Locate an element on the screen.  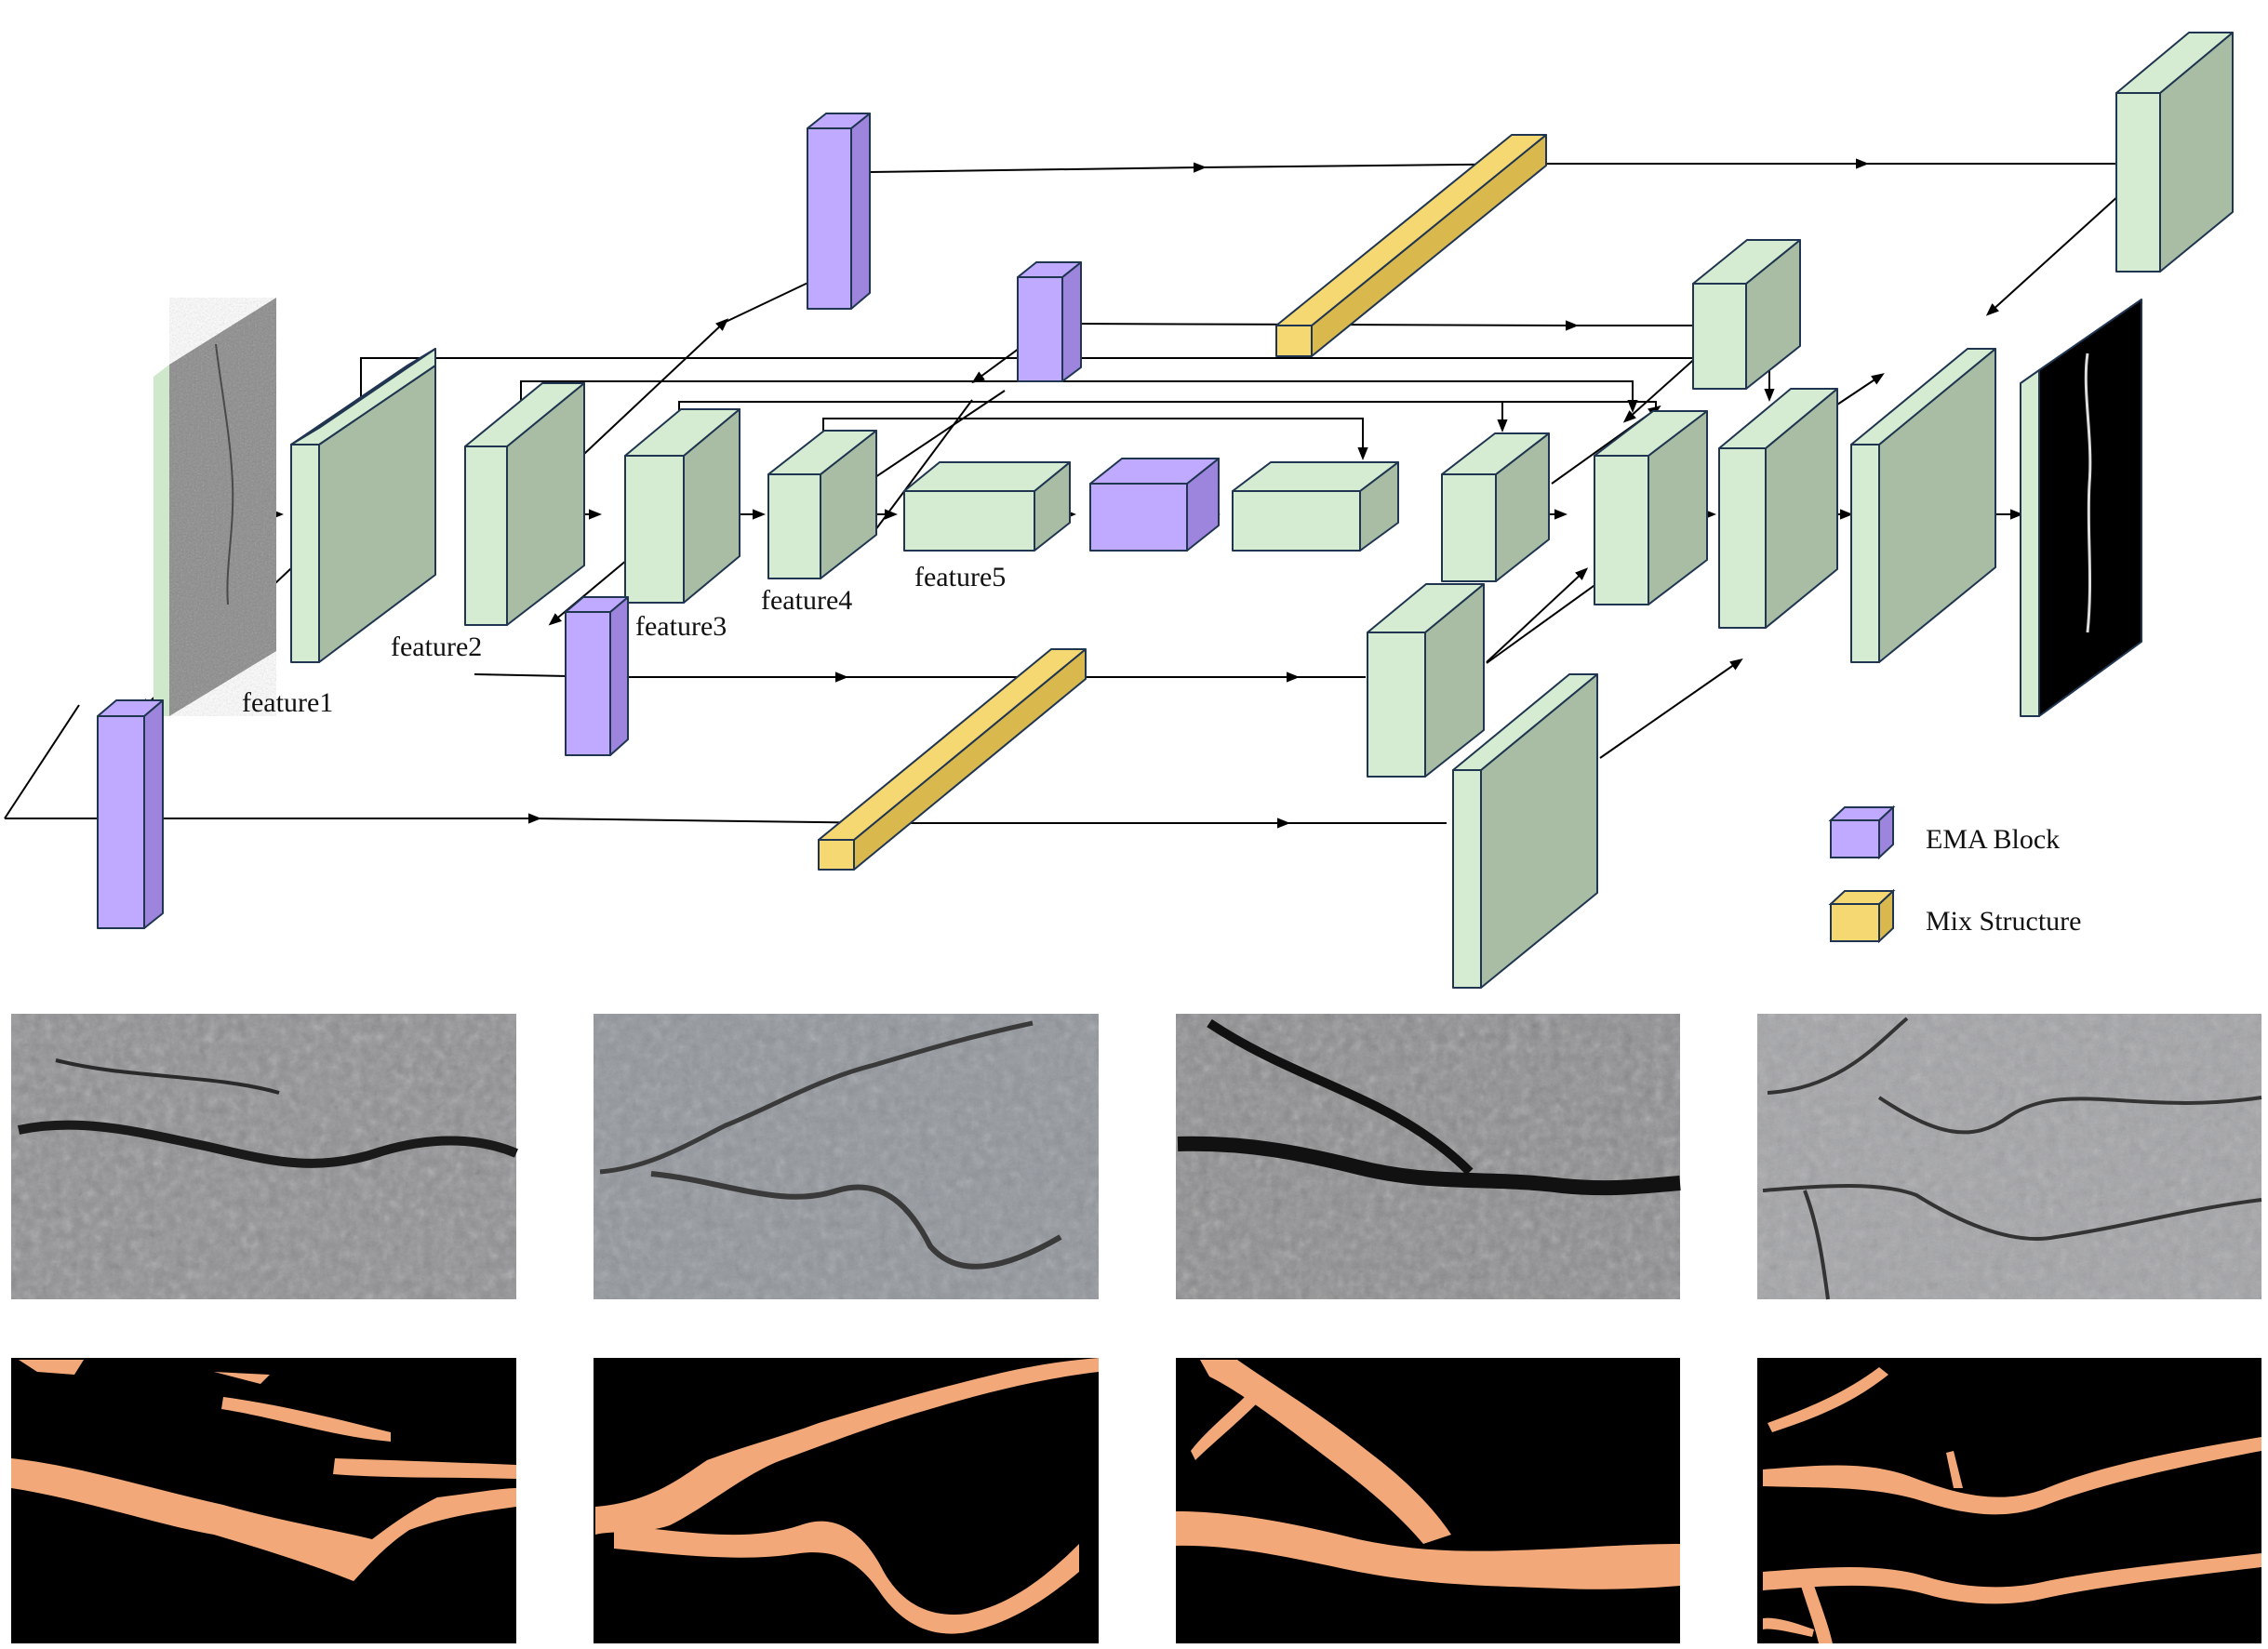
legend-ema-label: EMA Block is located at coordinates (1993, 839).